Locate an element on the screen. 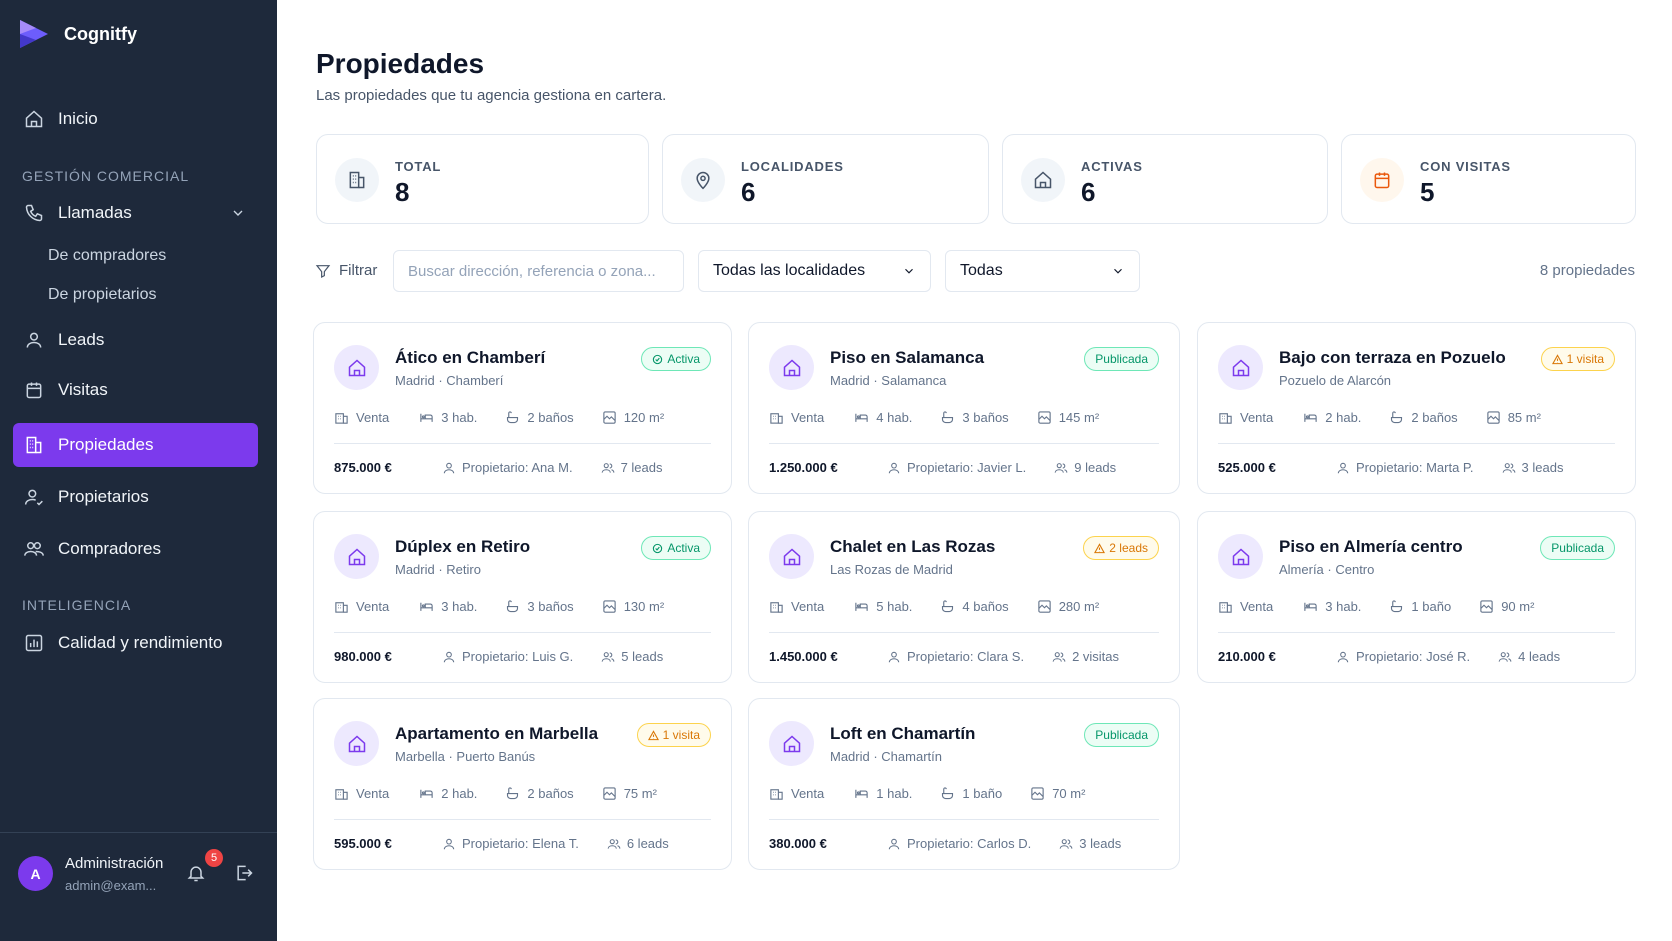 This screenshot has height=941, width=1672. property-owner: Propietario: Elena T. is located at coordinates (510, 843).